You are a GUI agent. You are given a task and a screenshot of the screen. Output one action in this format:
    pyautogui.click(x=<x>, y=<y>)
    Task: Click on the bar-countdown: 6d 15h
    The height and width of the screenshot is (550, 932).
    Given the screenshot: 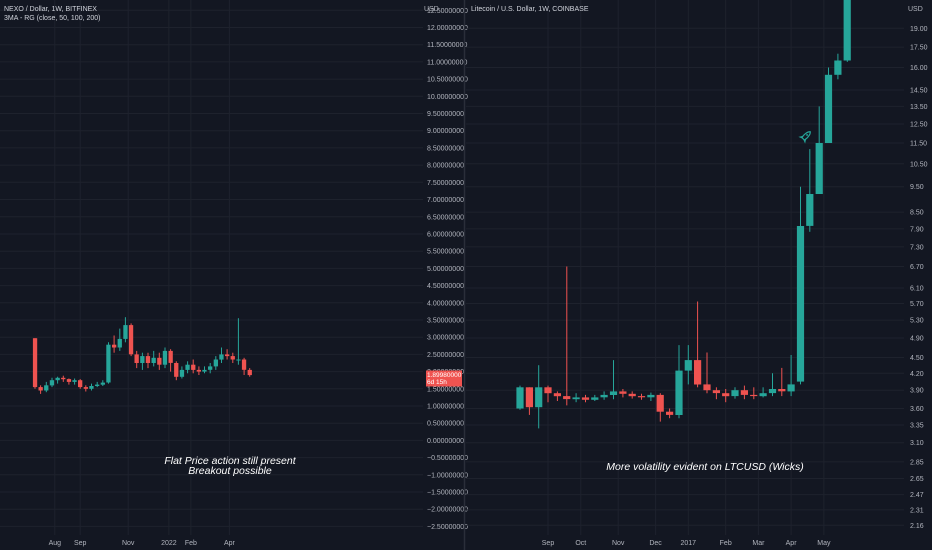 What is the action you would take?
    pyautogui.click(x=437, y=382)
    